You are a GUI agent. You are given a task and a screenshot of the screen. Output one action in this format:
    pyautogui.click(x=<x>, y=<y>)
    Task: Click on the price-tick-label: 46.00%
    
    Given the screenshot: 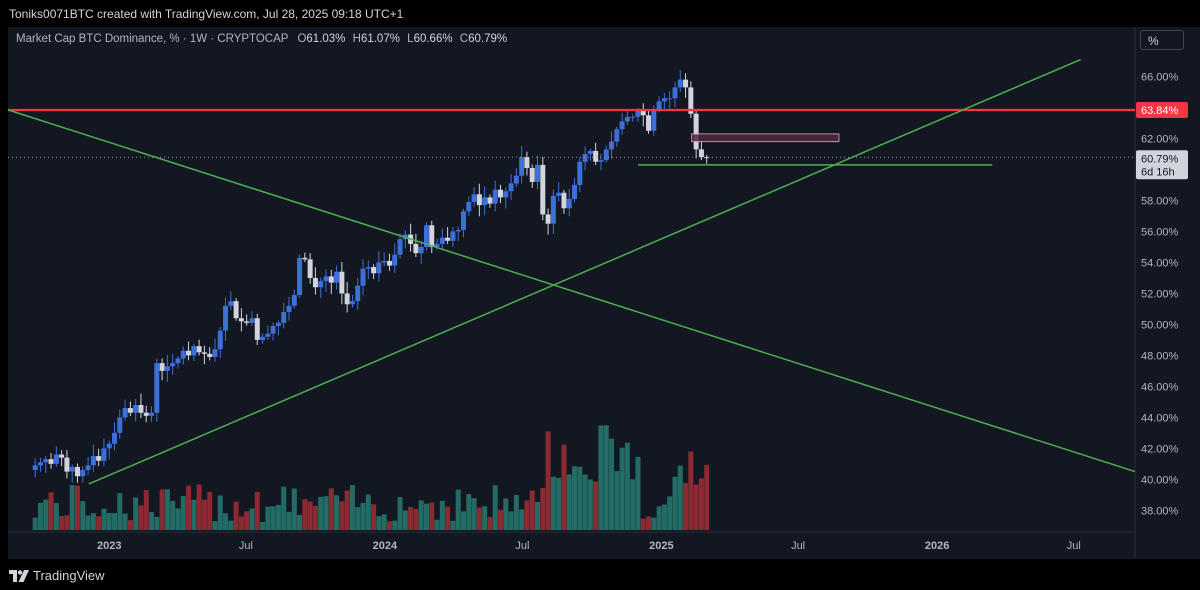 What is the action you would take?
    pyautogui.click(x=1160, y=387)
    